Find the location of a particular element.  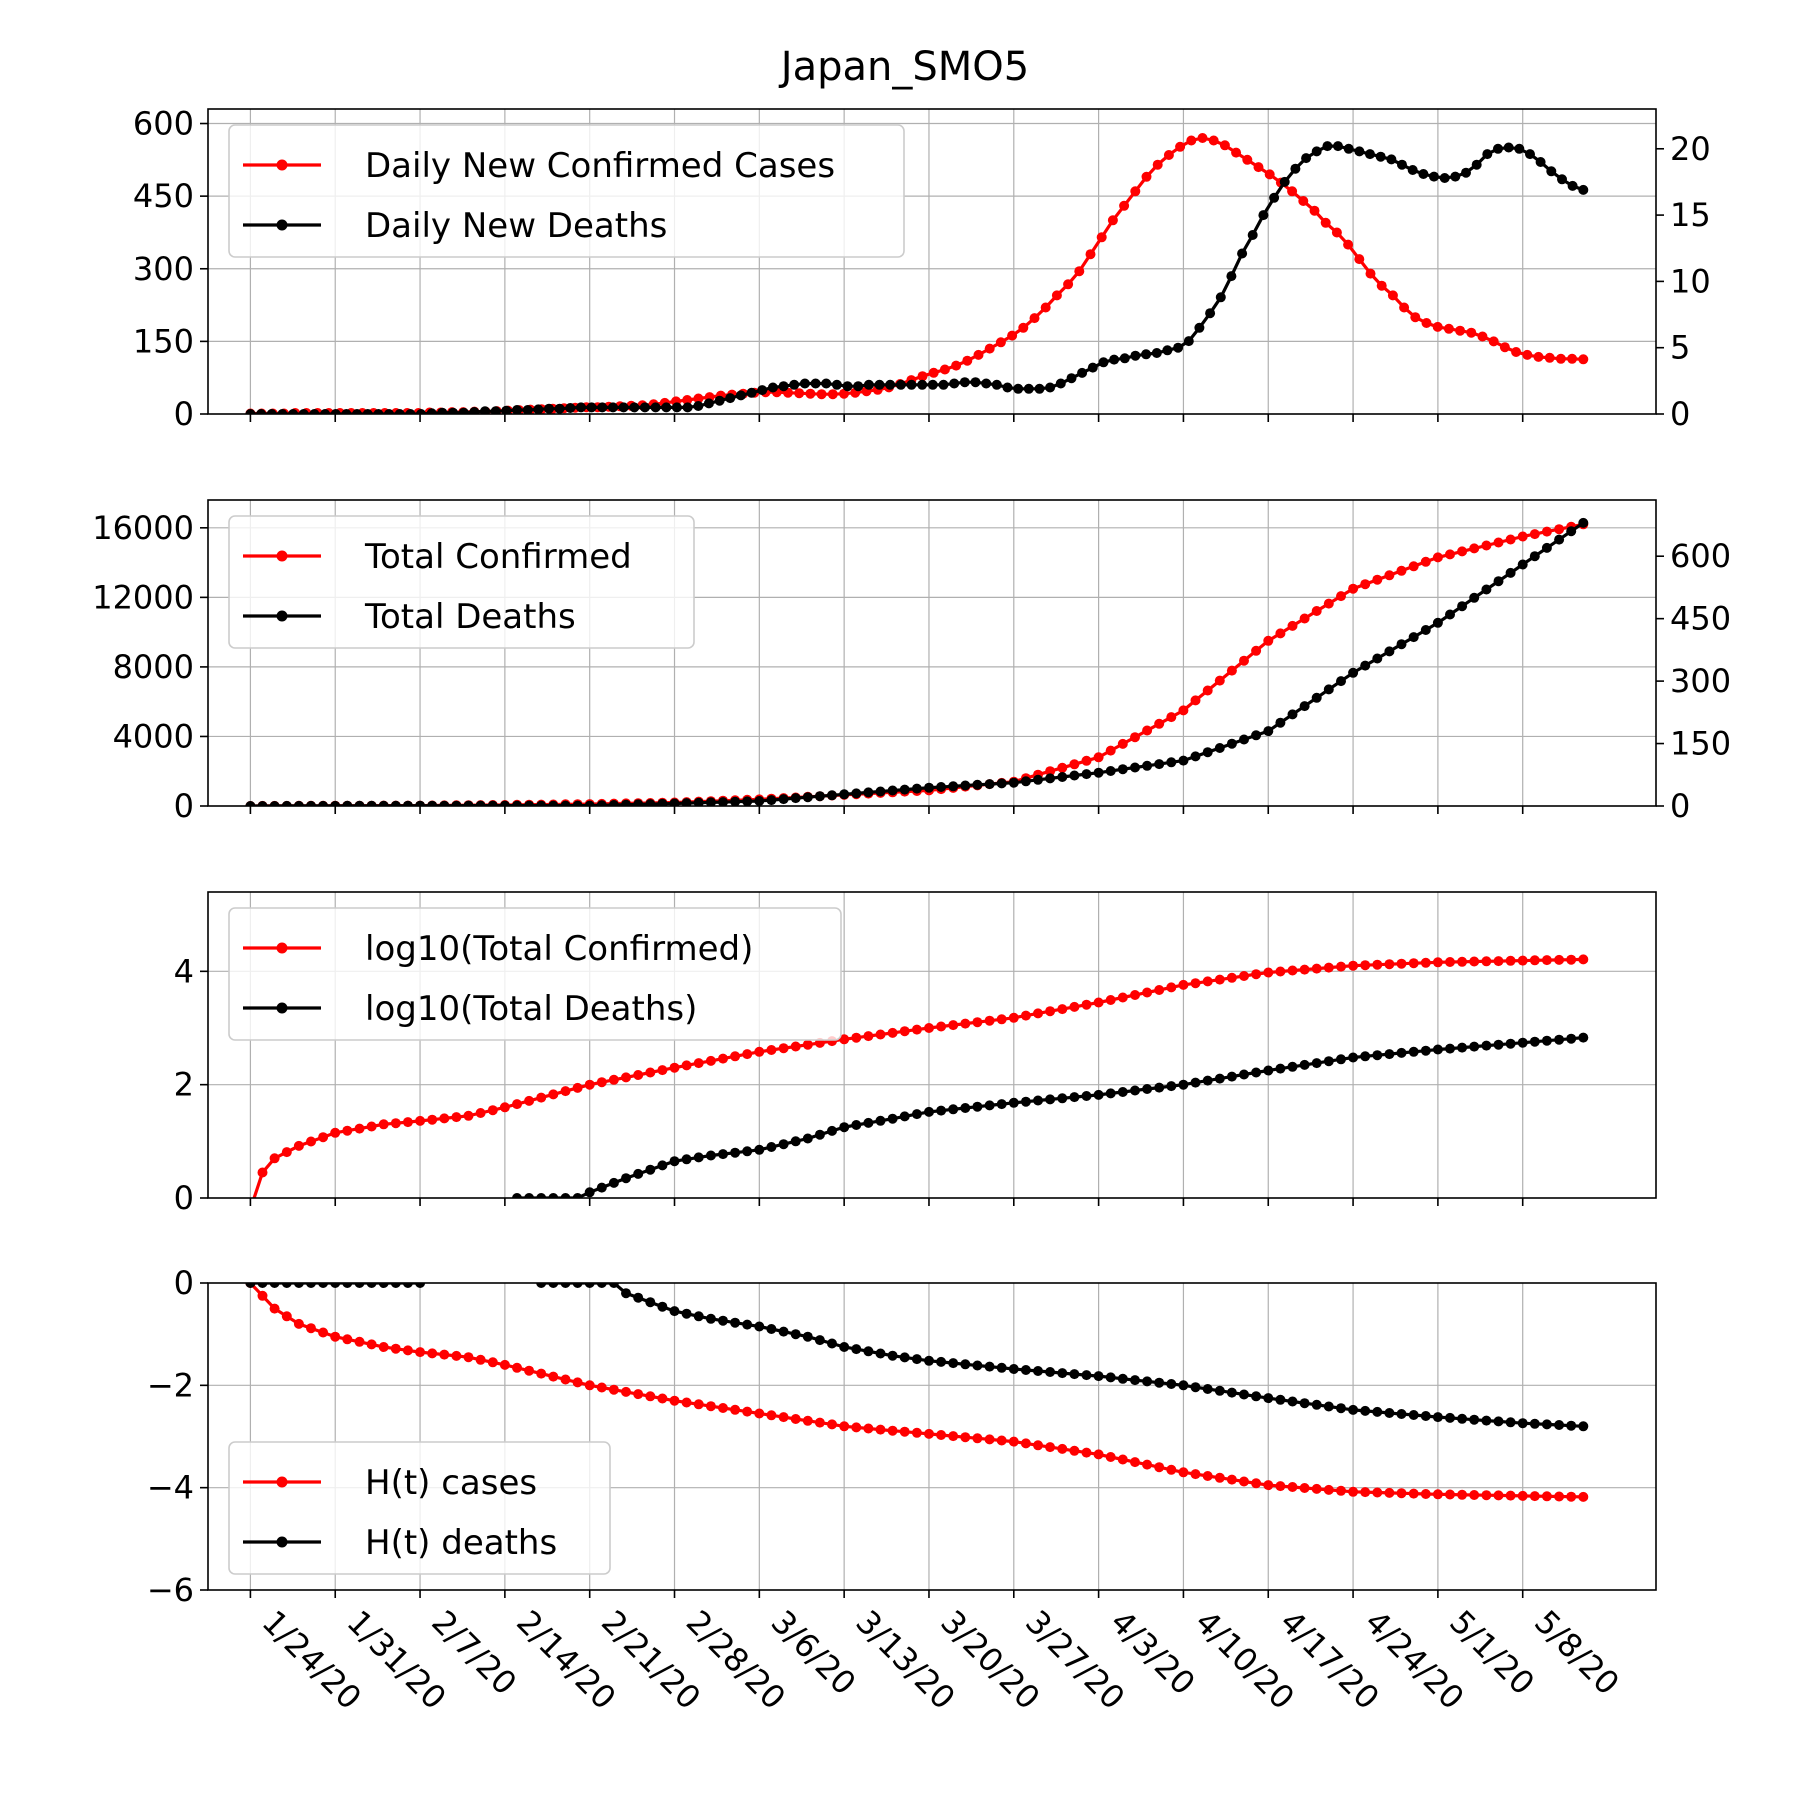

gridlines is located at coordinates (932, 1436).